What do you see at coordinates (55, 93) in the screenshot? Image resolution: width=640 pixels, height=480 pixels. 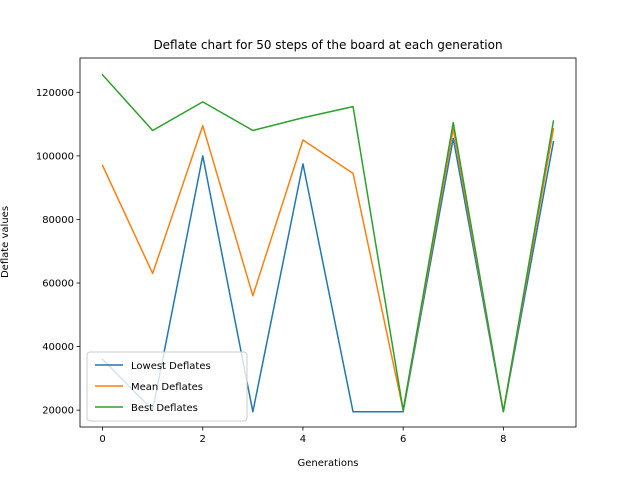 I see `y-tick-label: 120000` at bounding box center [55, 93].